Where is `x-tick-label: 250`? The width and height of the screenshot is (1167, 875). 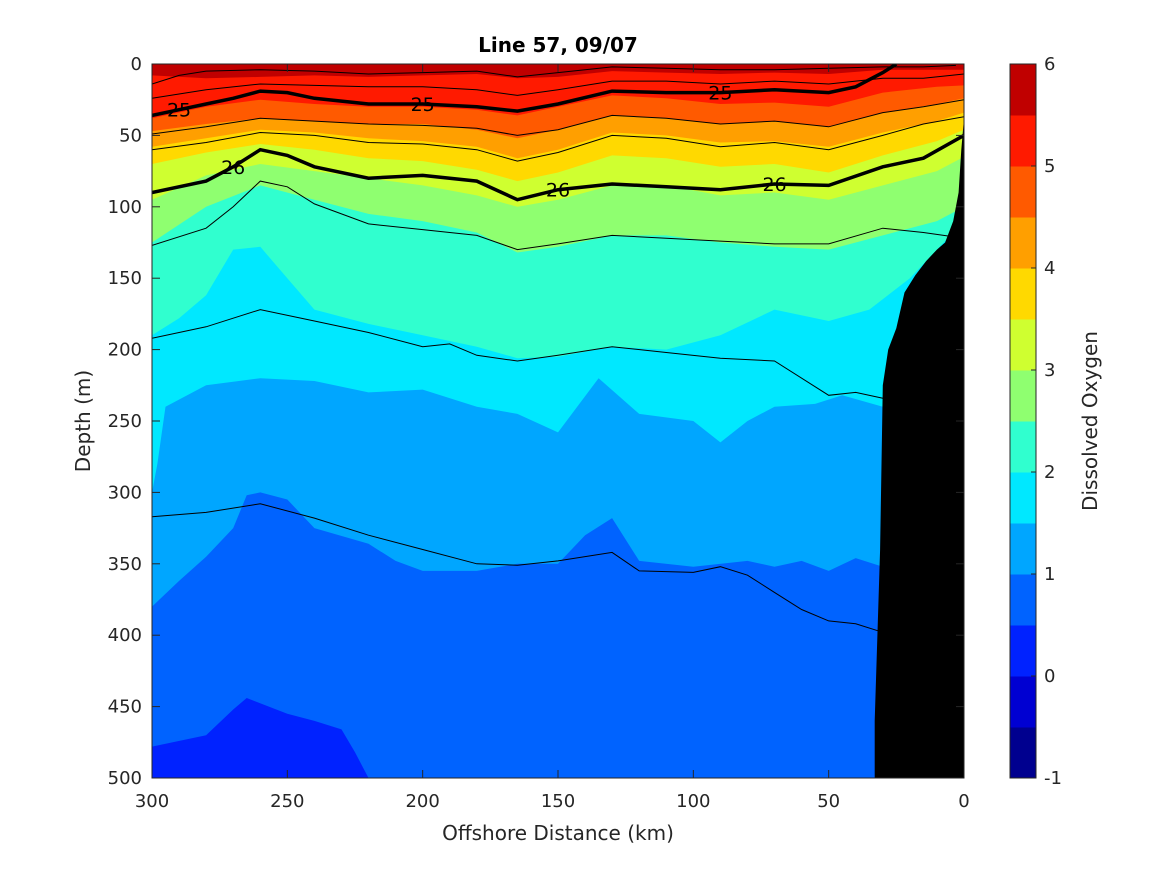
x-tick-label: 250 is located at coordinates (287, 801).